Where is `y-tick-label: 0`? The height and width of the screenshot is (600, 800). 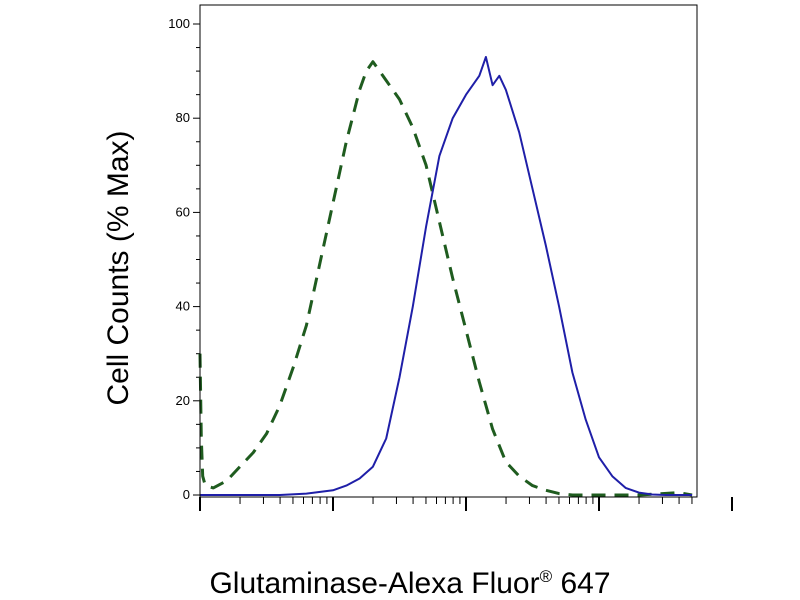
y-tick-label: 0 is located at coordinates (186, 494).